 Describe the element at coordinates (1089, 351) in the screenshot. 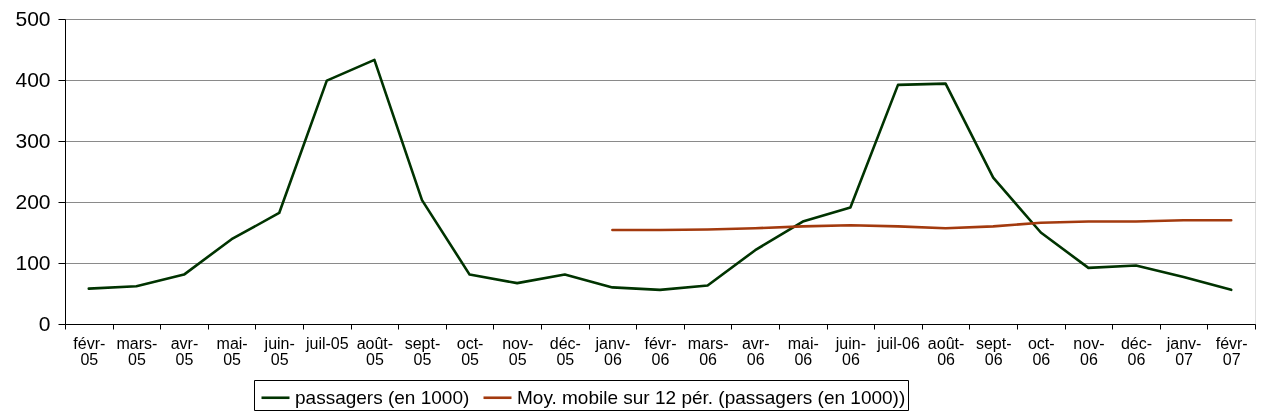

I see `x-tick-label: nov-06` at that location.